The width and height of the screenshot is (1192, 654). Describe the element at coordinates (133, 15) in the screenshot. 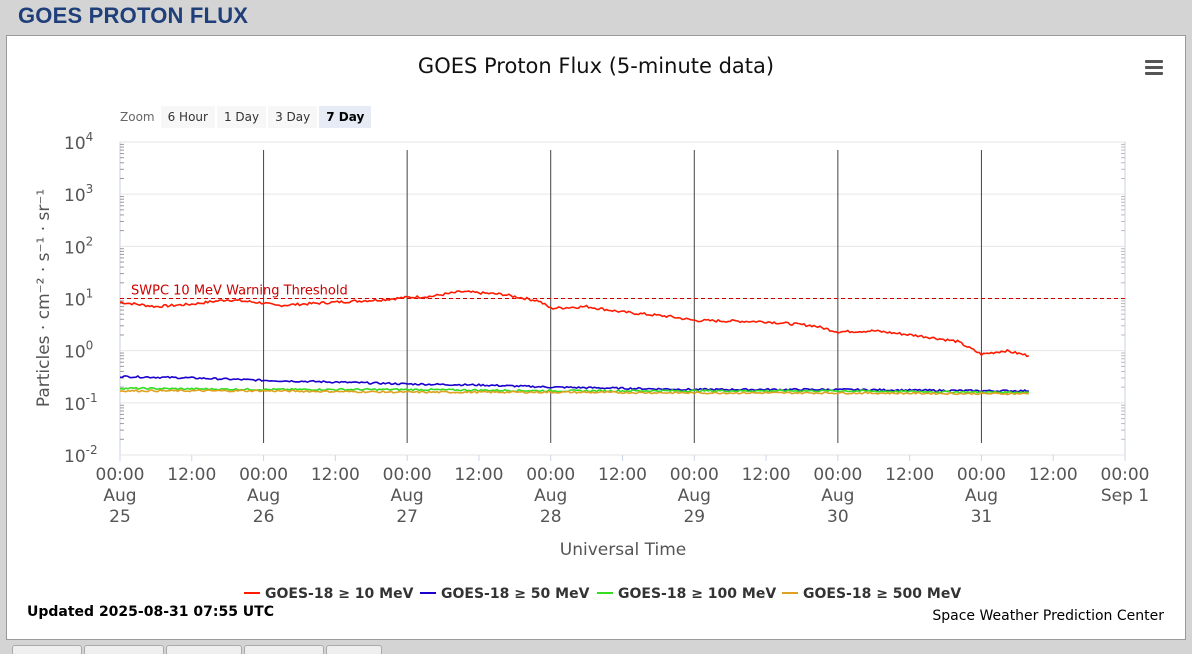

I see `page-header-title: GOES PROTON FLUX` at that location.